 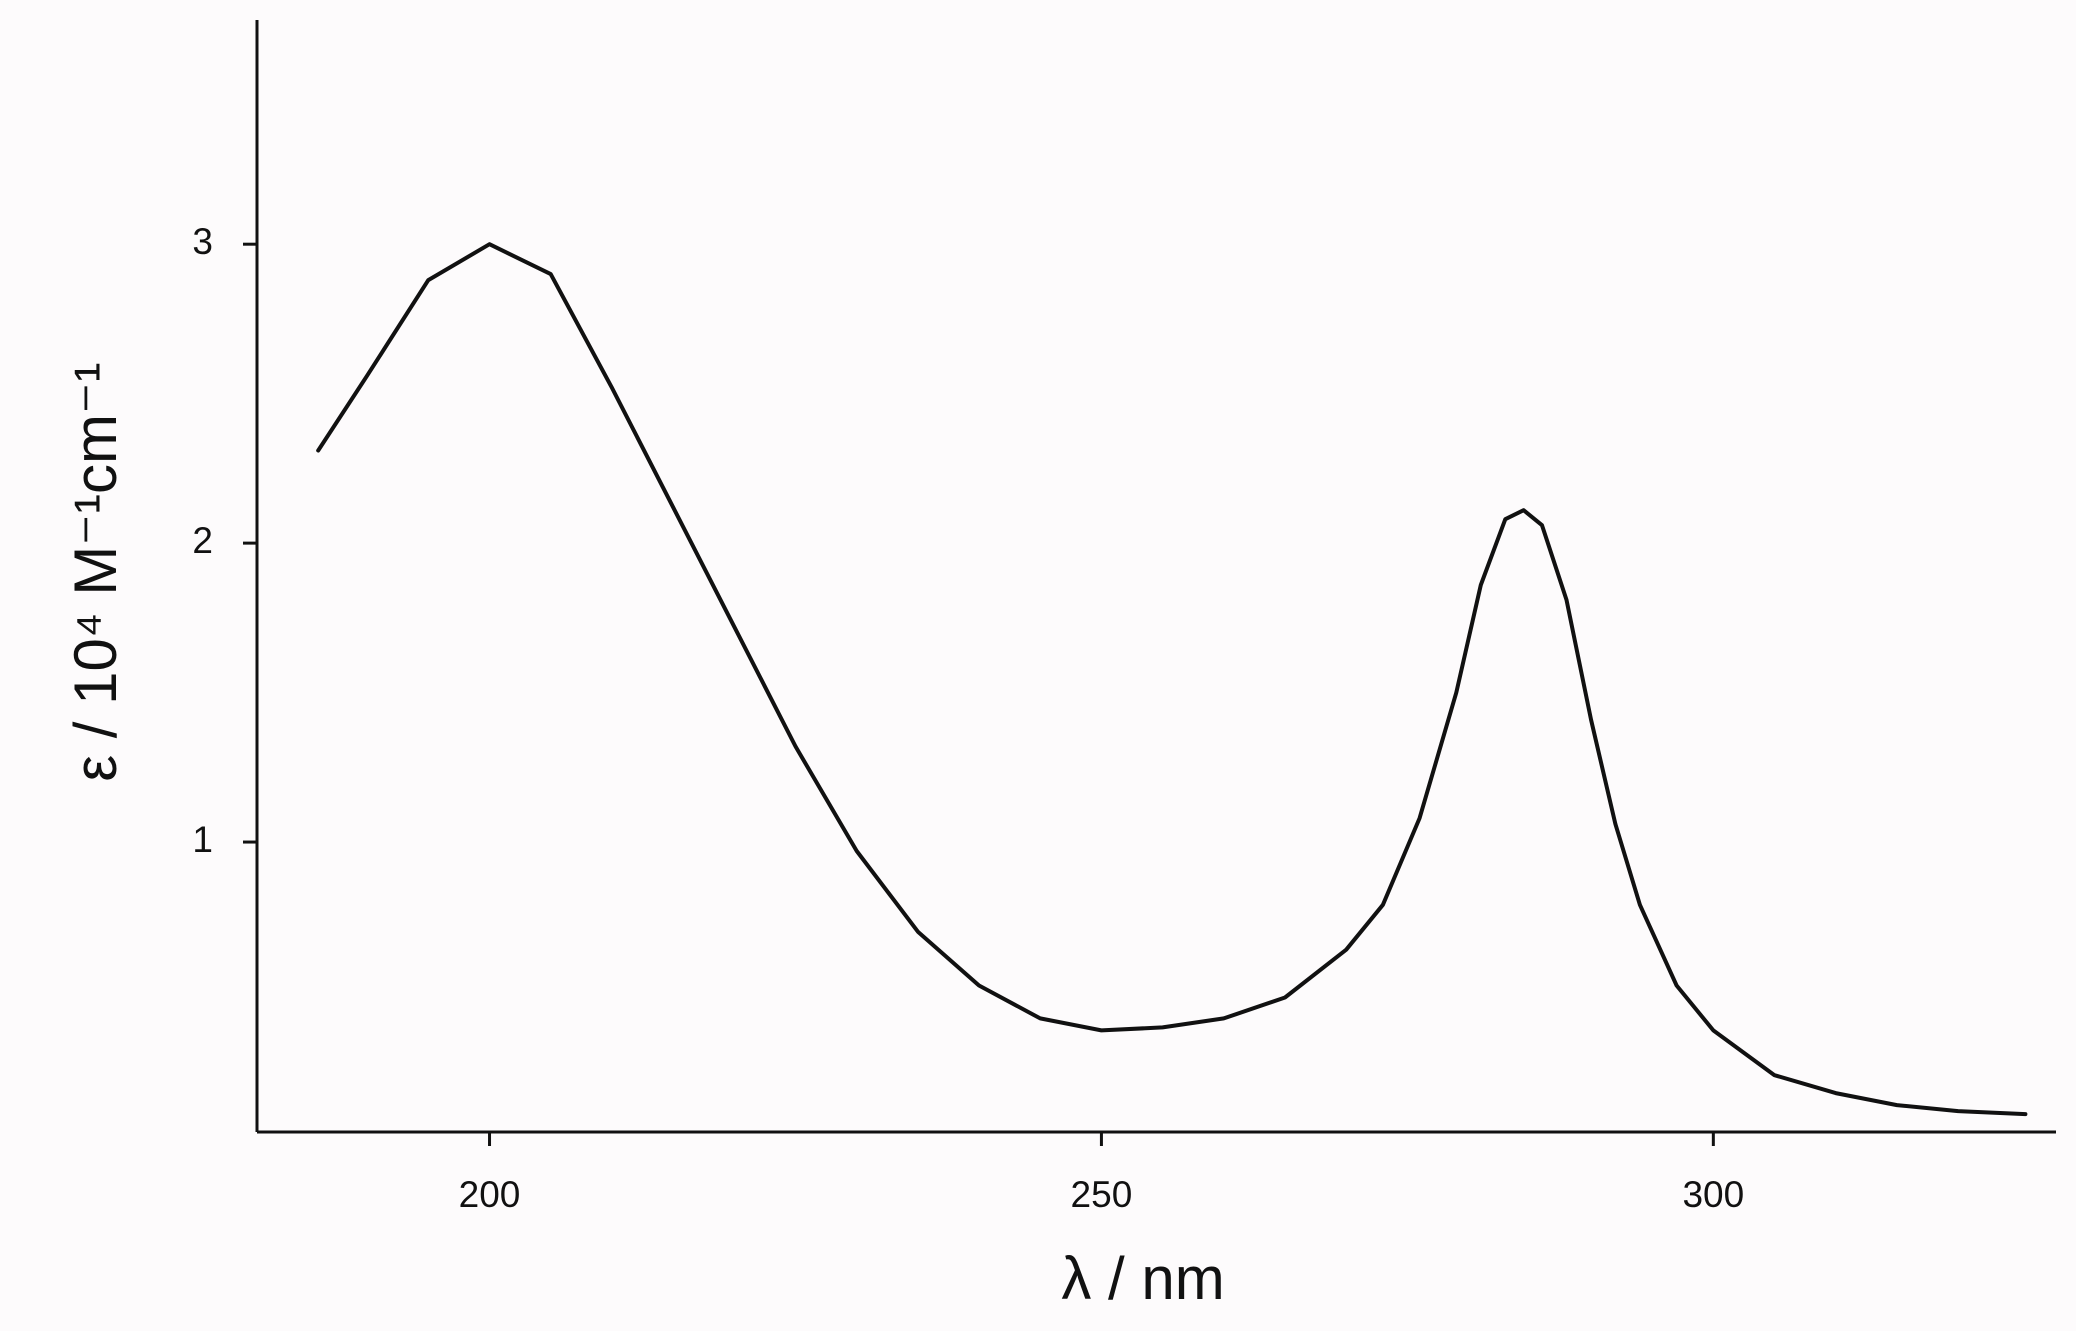 What do you see at coordinates (202, 540) in the screenshot?
I see `y-tick-label: 2` at bounding box center [202, 540].